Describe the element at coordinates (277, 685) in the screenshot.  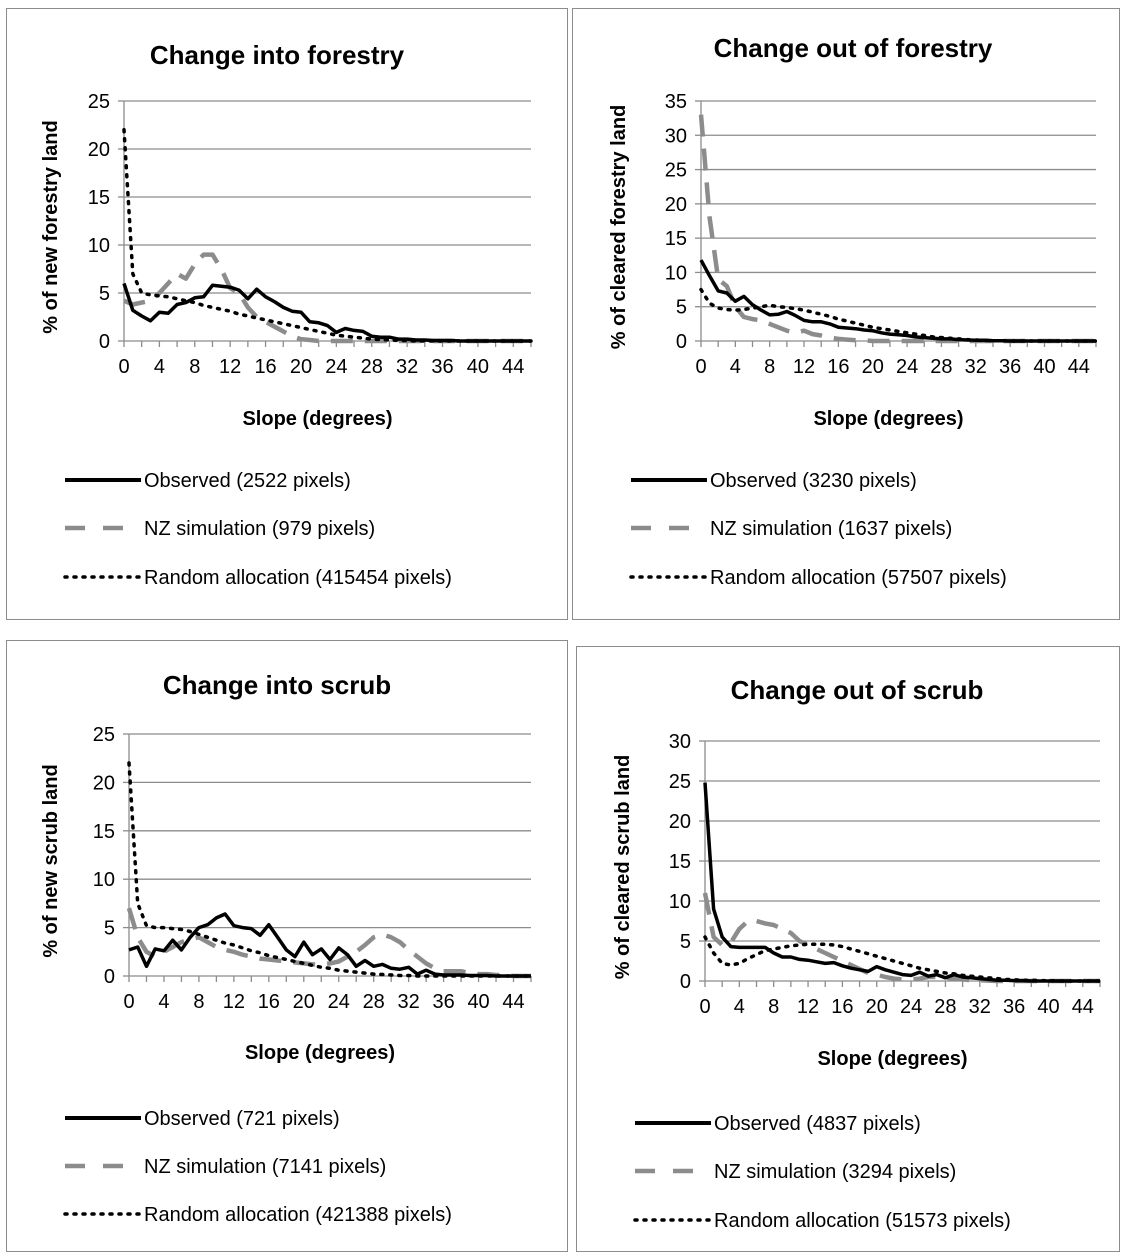
I see `chart-title: Change into scrub` at that location.